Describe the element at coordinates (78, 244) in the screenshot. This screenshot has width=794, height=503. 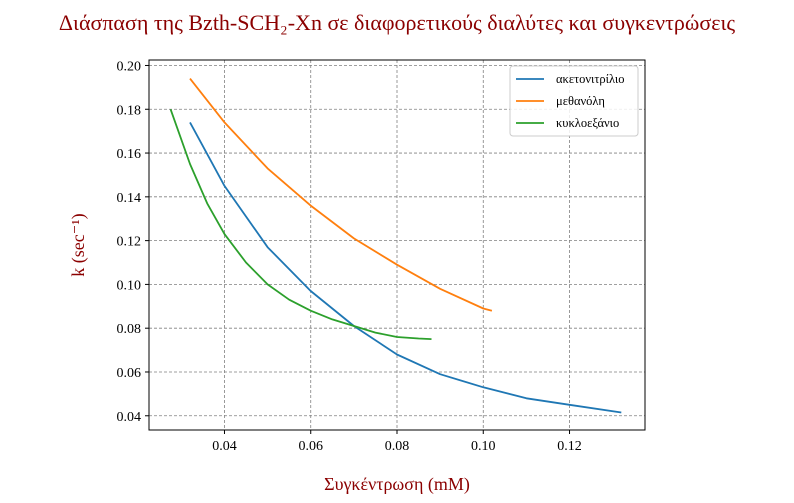
I see `y-axis-label: k (sec⁻¹)` at that location.